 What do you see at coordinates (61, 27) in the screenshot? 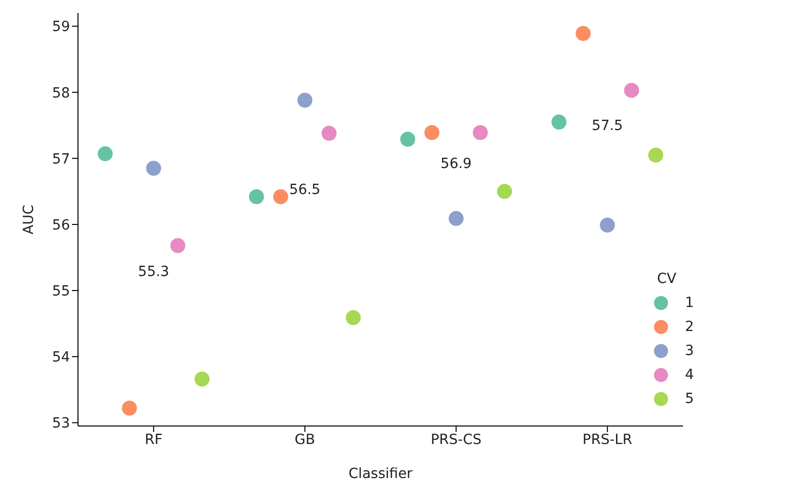
I see `y-tick-label: 59` at bounding box center [61, 27].